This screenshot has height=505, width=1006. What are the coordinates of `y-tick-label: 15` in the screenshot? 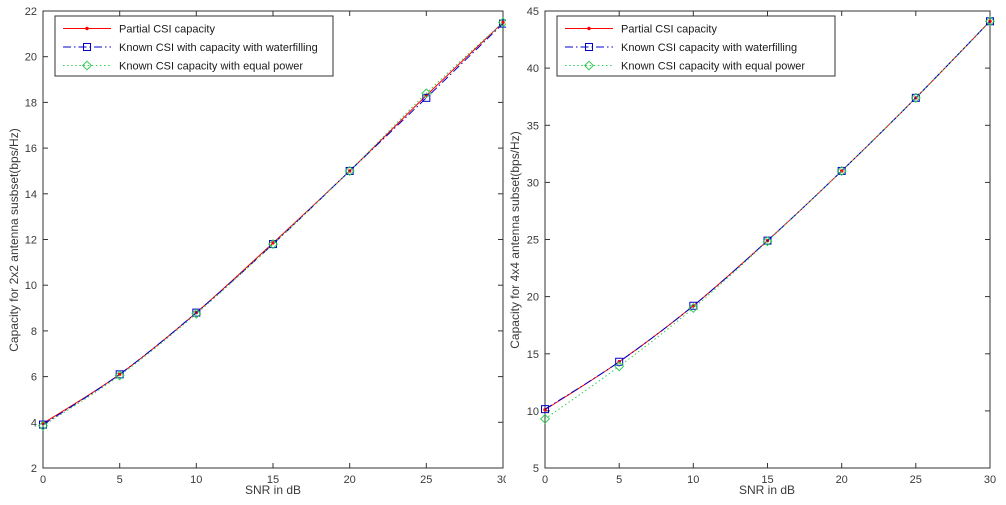 It's located at (533, 355).